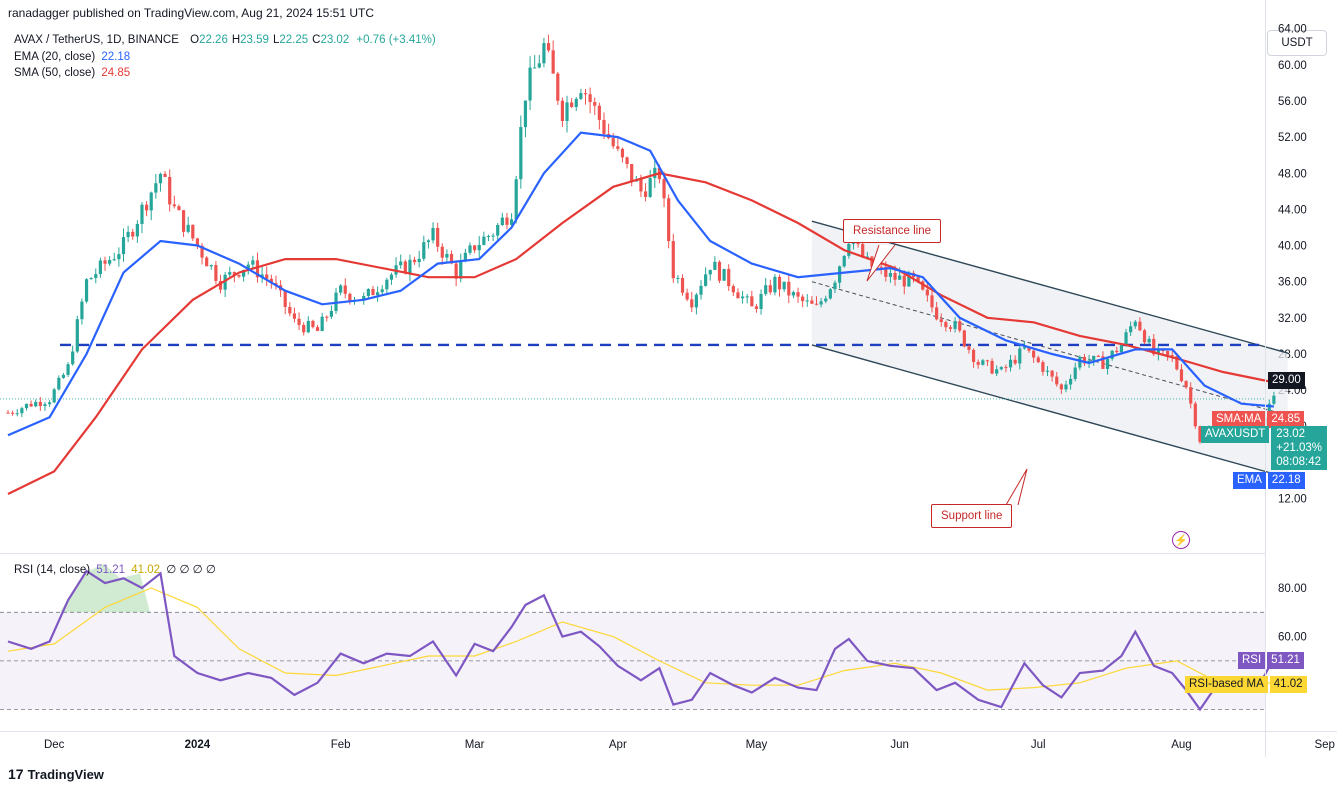 The image size is (1337, 789). Describe the element at coordinates (632, 553) in the screenshot. I see `pane-separator` at that location.